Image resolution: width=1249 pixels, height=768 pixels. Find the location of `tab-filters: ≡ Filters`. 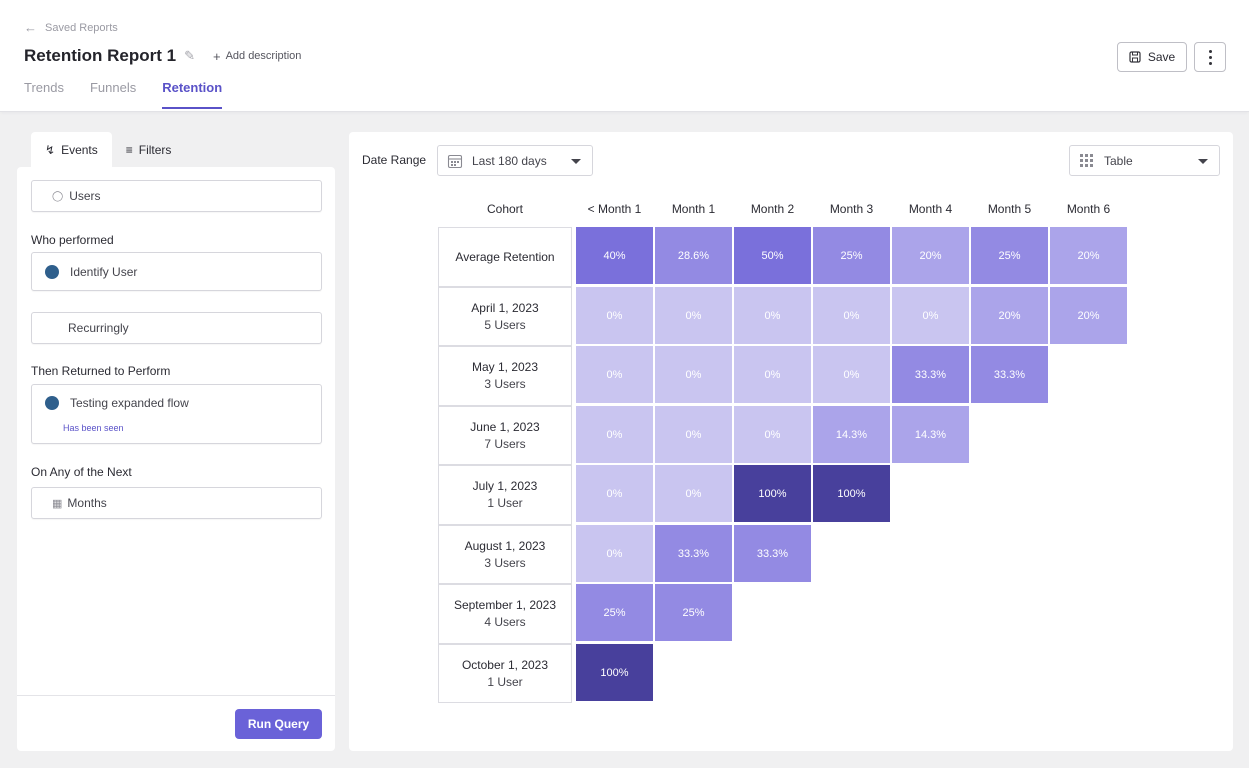

tab-filters: ≡ Filters is located at coordinates (149, 150).